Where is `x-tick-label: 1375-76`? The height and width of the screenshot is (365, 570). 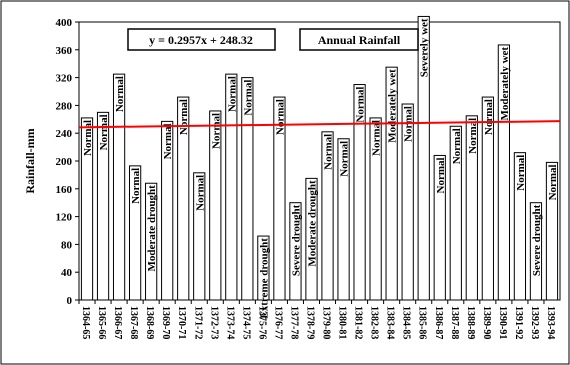 x-tick-label: 1375-76 is located at coordinates (261, 322).